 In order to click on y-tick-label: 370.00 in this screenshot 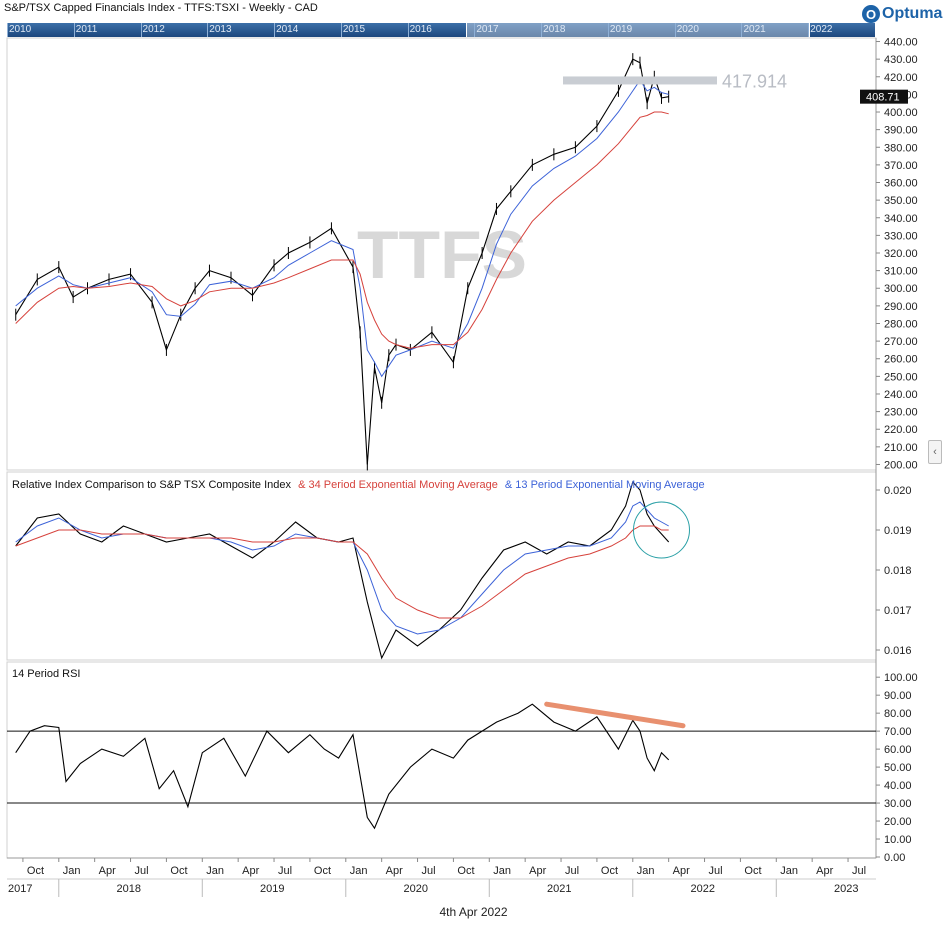, I will do `click(901, 166)`.